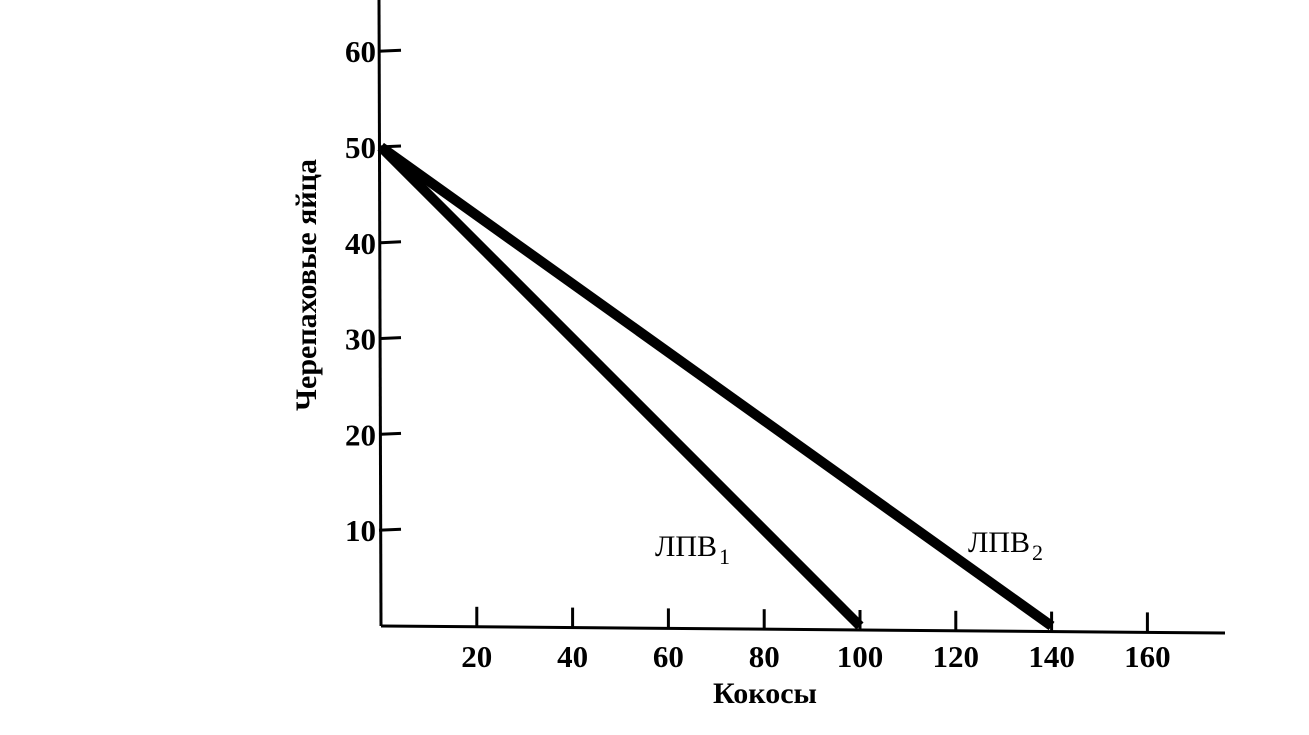 The image size is (1309, 735). Describe the element at coordinates (956, 656) in the screenshot. I see `x-tick-label: 120` at that location.